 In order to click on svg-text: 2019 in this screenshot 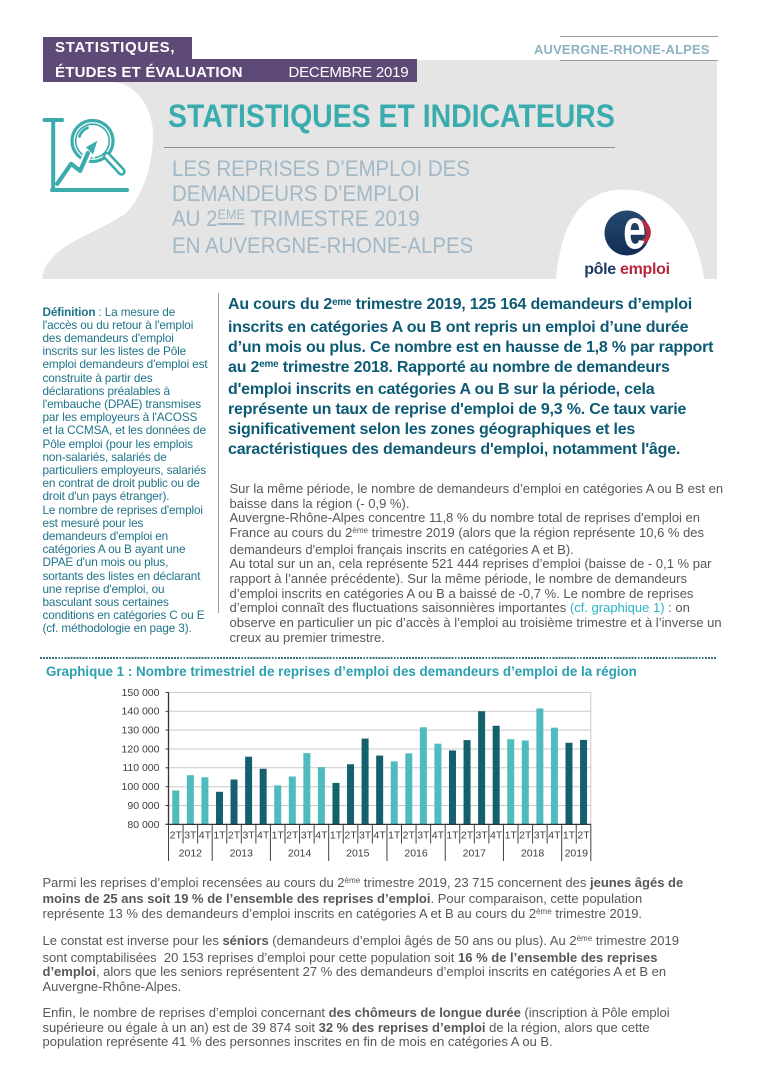, I will do `click(577, 854)`.